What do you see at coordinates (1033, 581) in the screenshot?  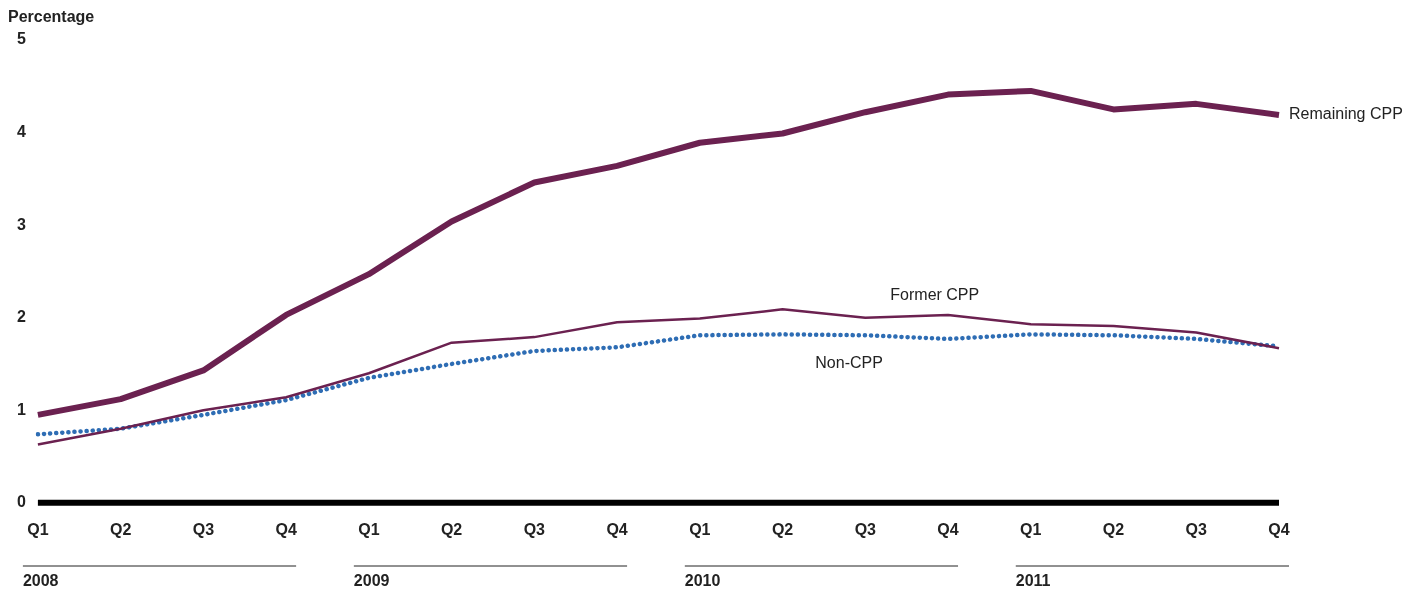 I see `text: 2011` at bounding box center [1033, 581].